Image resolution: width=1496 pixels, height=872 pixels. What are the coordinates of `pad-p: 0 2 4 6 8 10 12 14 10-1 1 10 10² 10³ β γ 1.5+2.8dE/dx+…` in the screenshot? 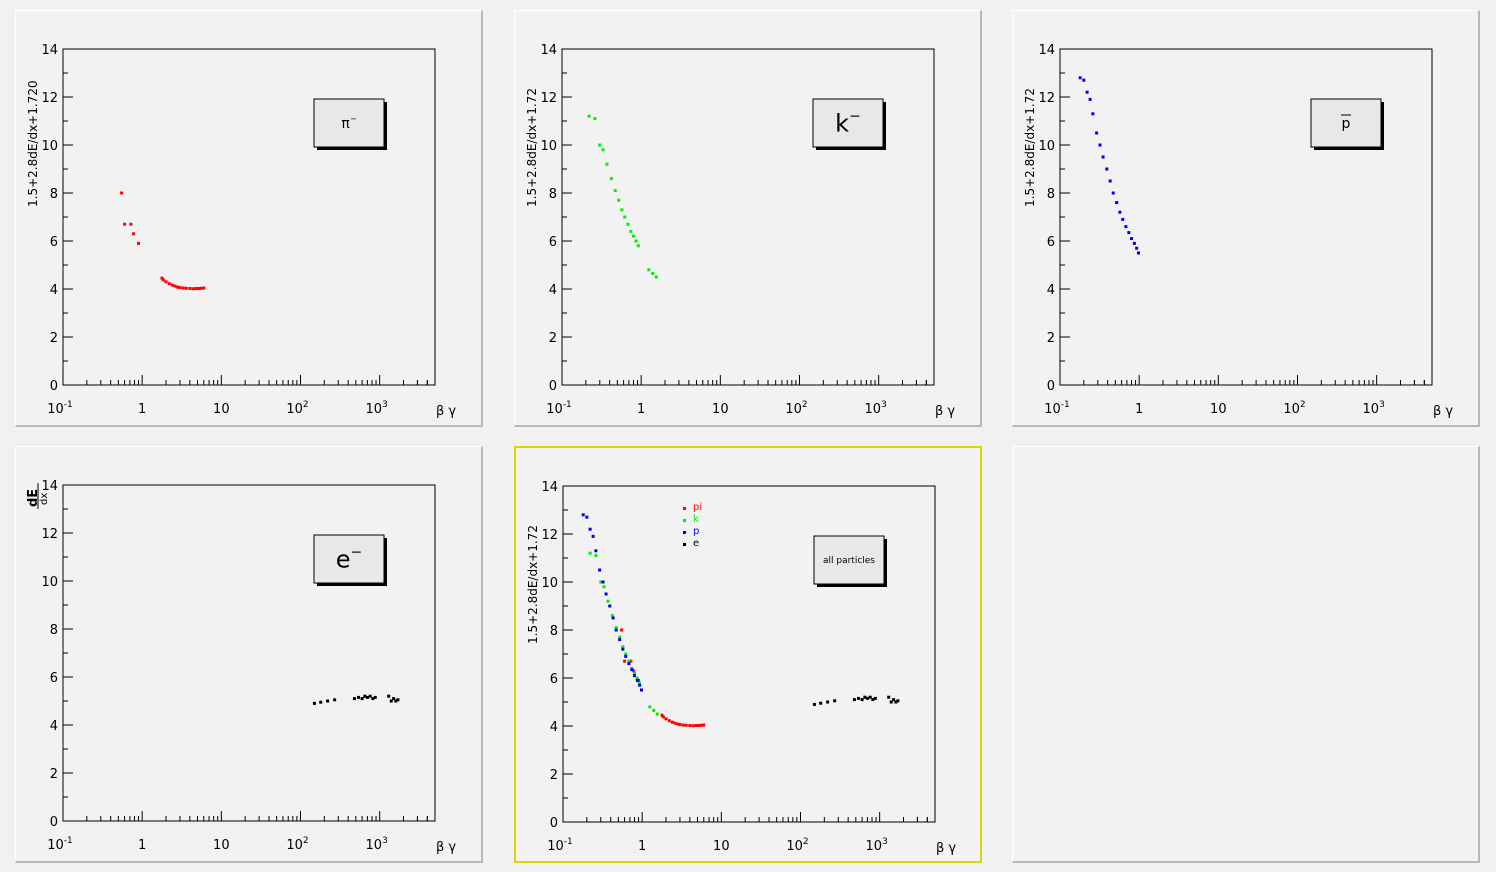 It's located at (1246, 218).